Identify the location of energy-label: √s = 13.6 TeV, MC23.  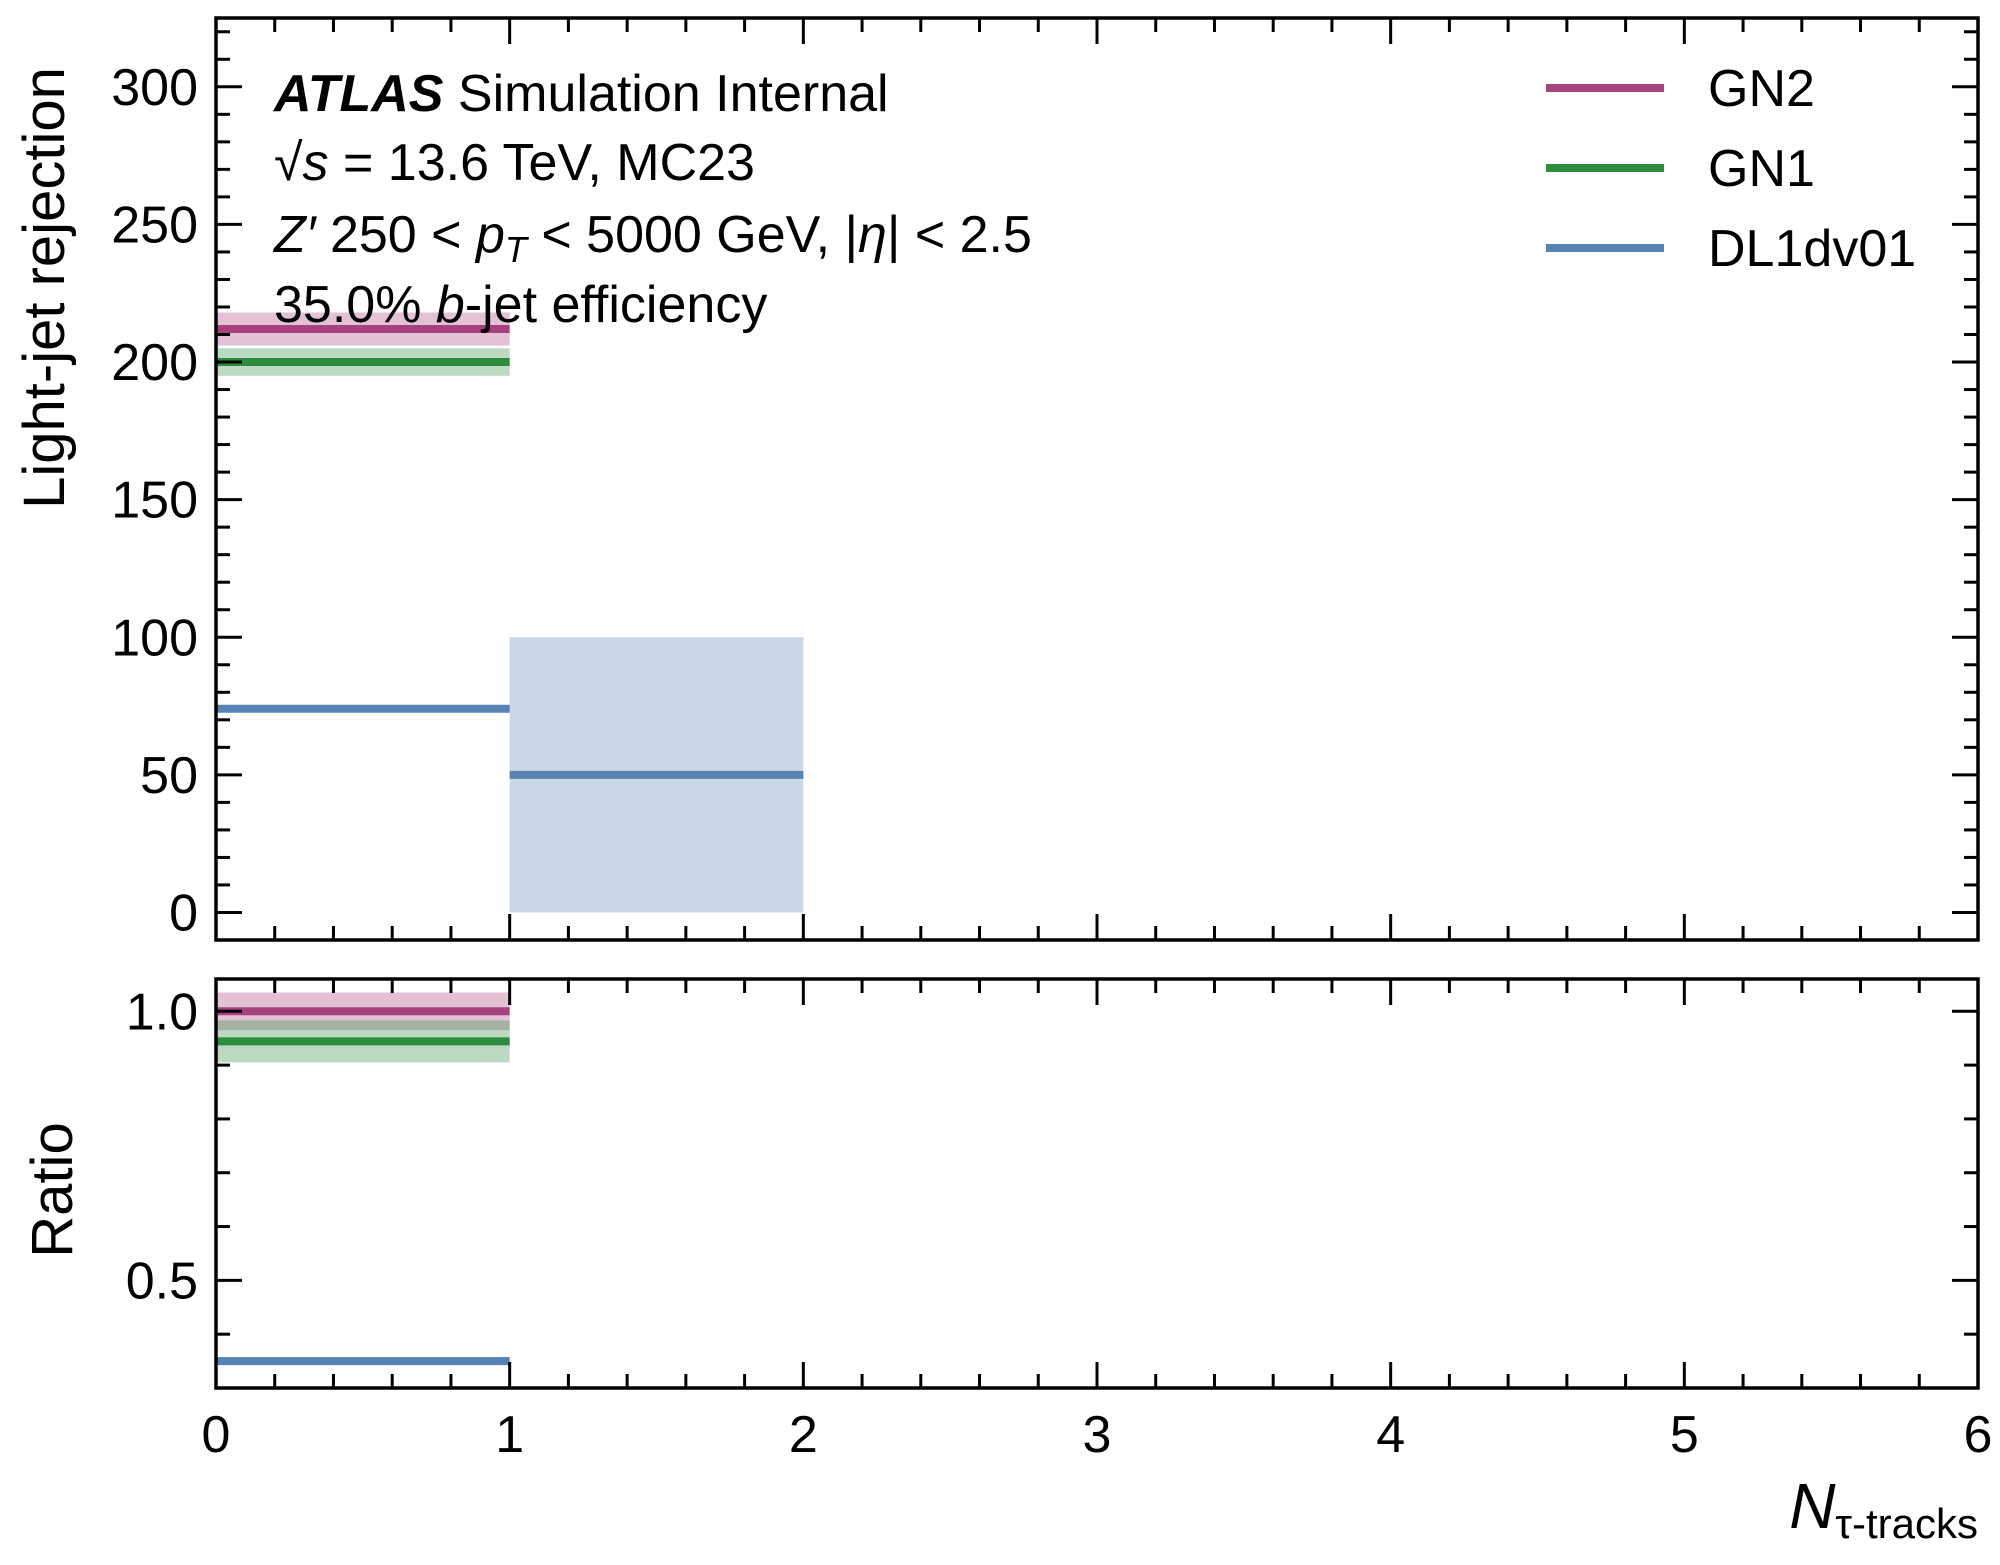
(514, 163).